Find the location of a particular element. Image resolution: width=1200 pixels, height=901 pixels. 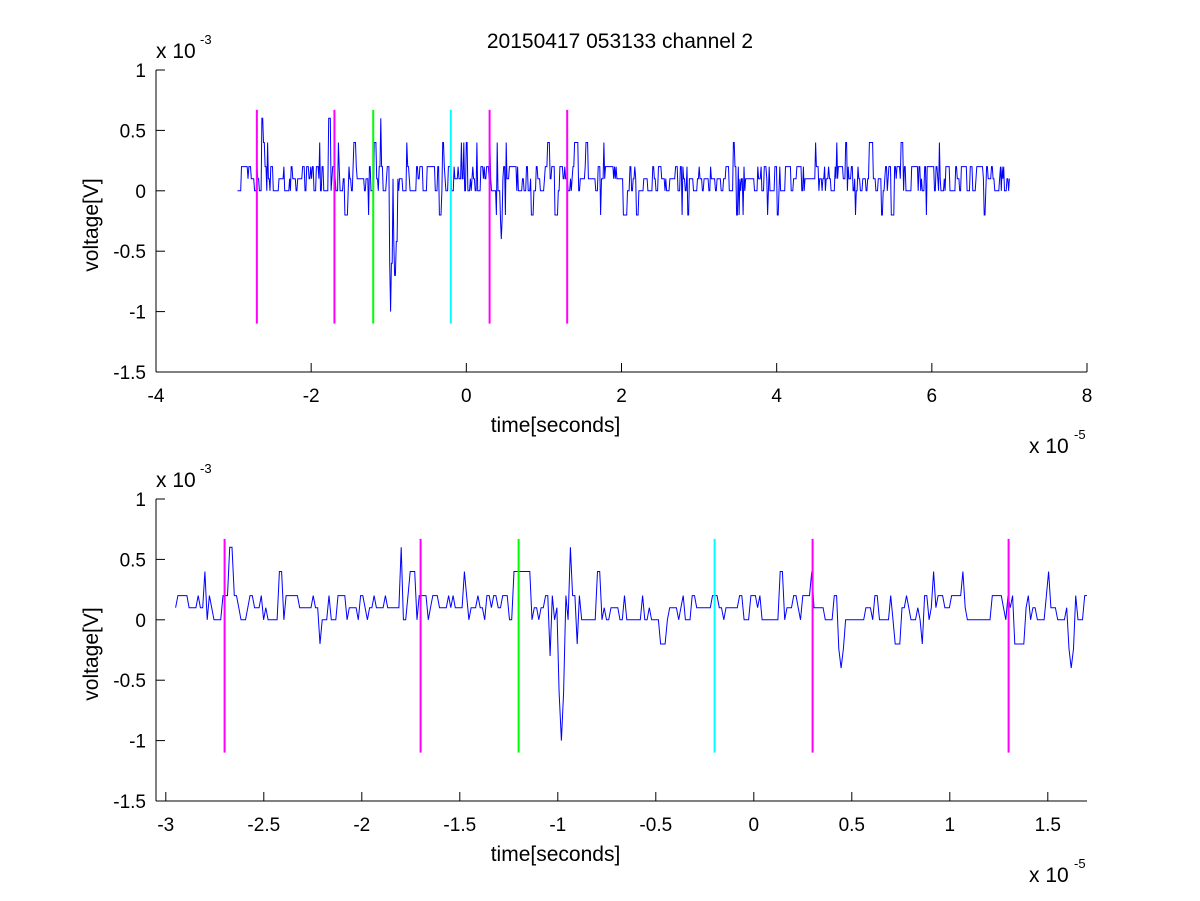

x-tick-label: -3 is located at coordinates (165, 825).